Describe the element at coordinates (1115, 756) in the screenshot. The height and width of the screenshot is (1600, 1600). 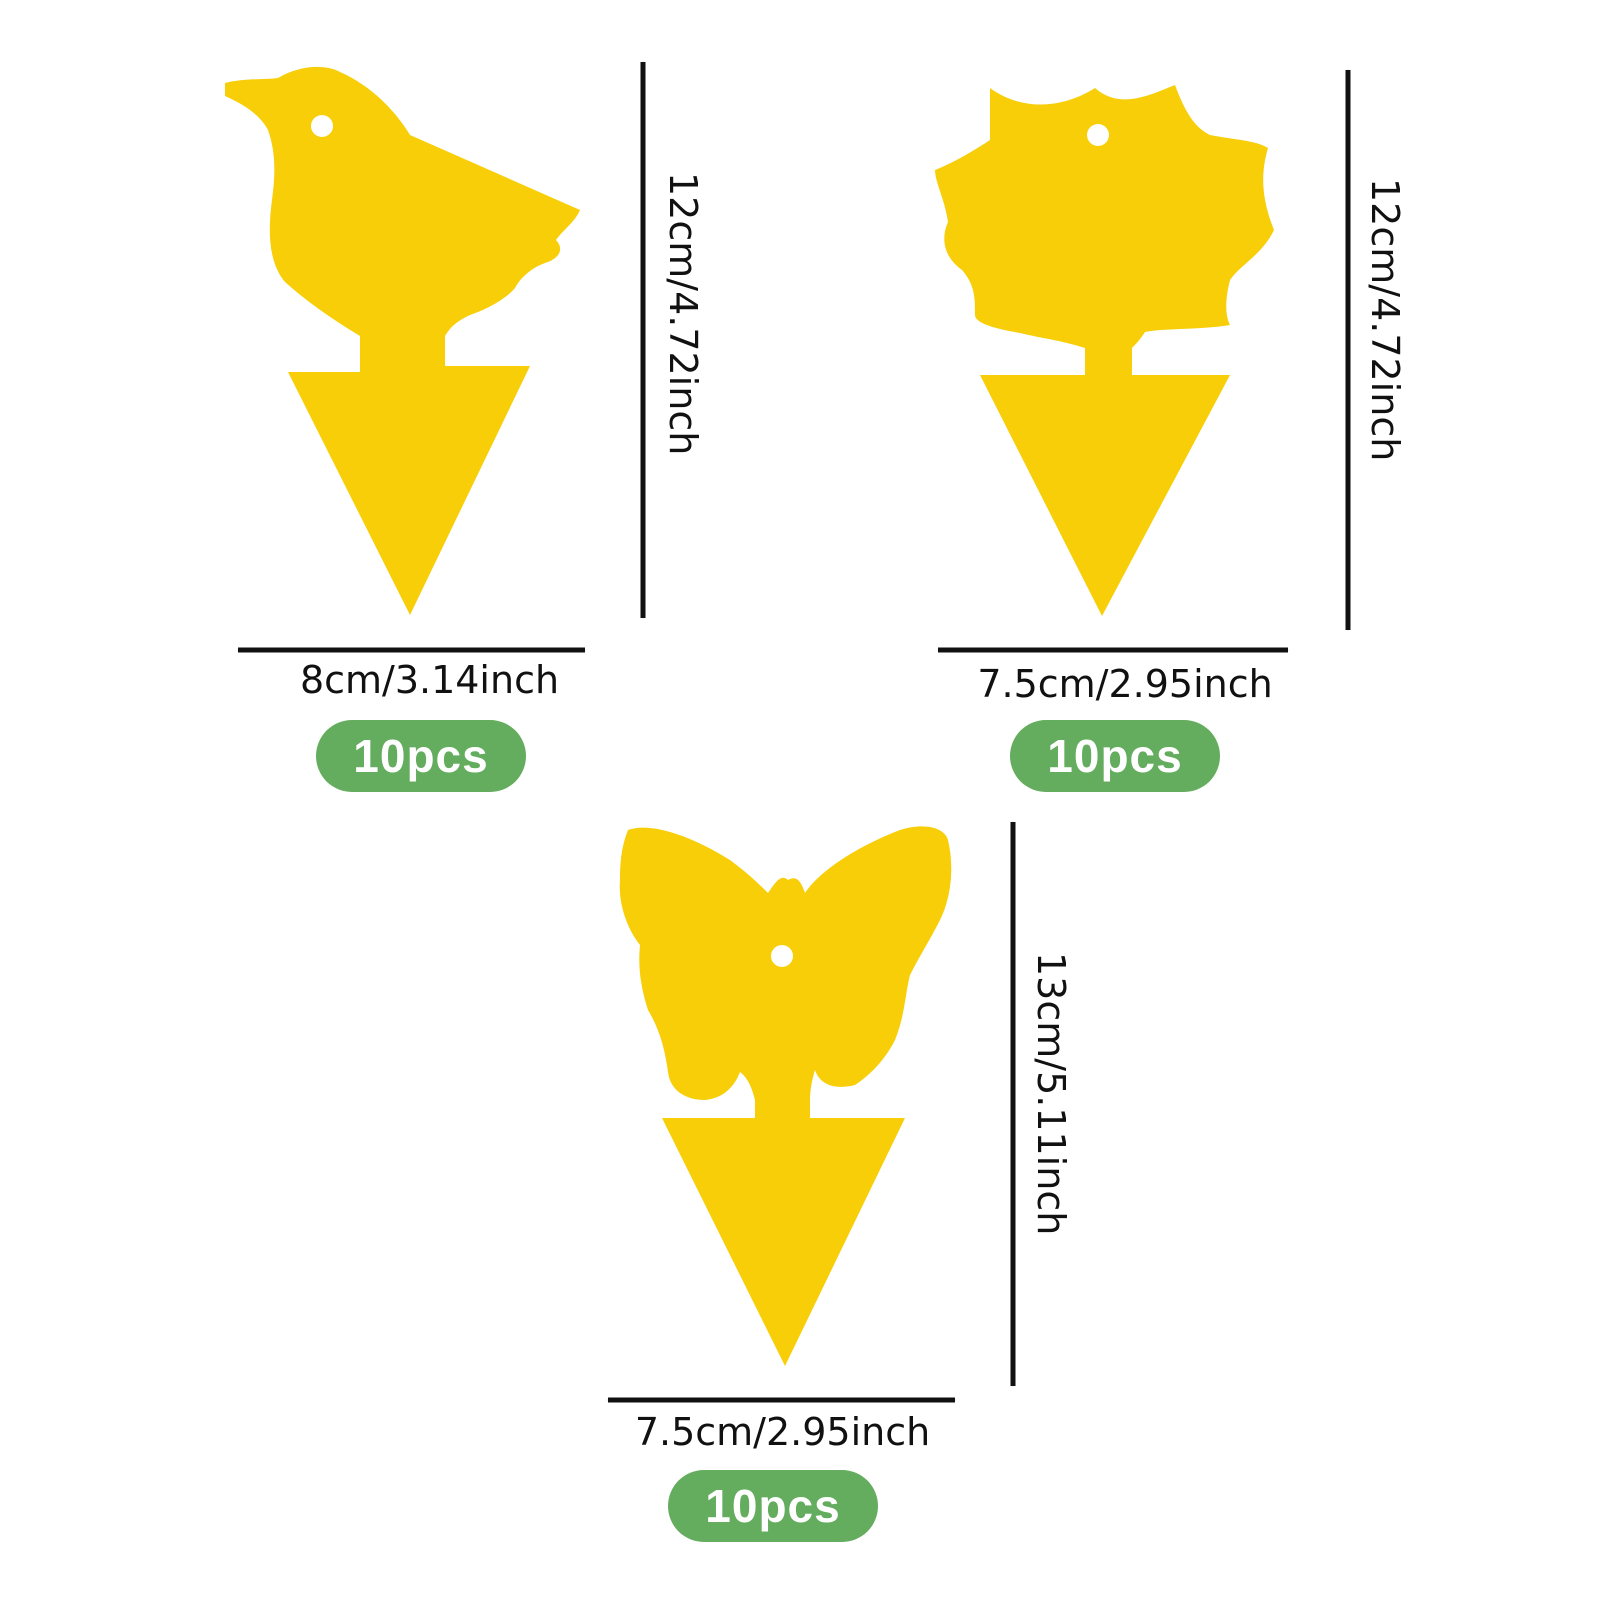
I see `sun-count-badge: 10pcs` at that location.